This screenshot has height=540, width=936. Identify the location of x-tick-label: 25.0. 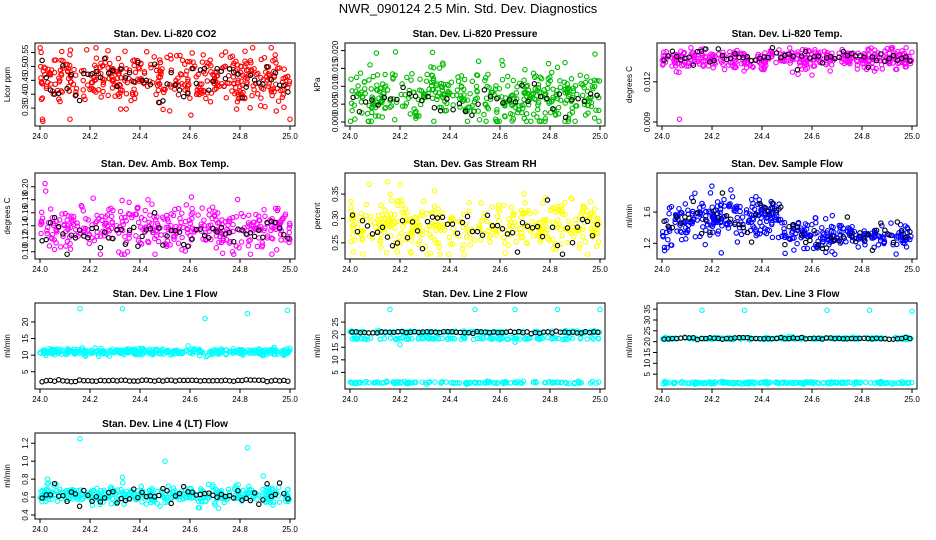
(290, 529).